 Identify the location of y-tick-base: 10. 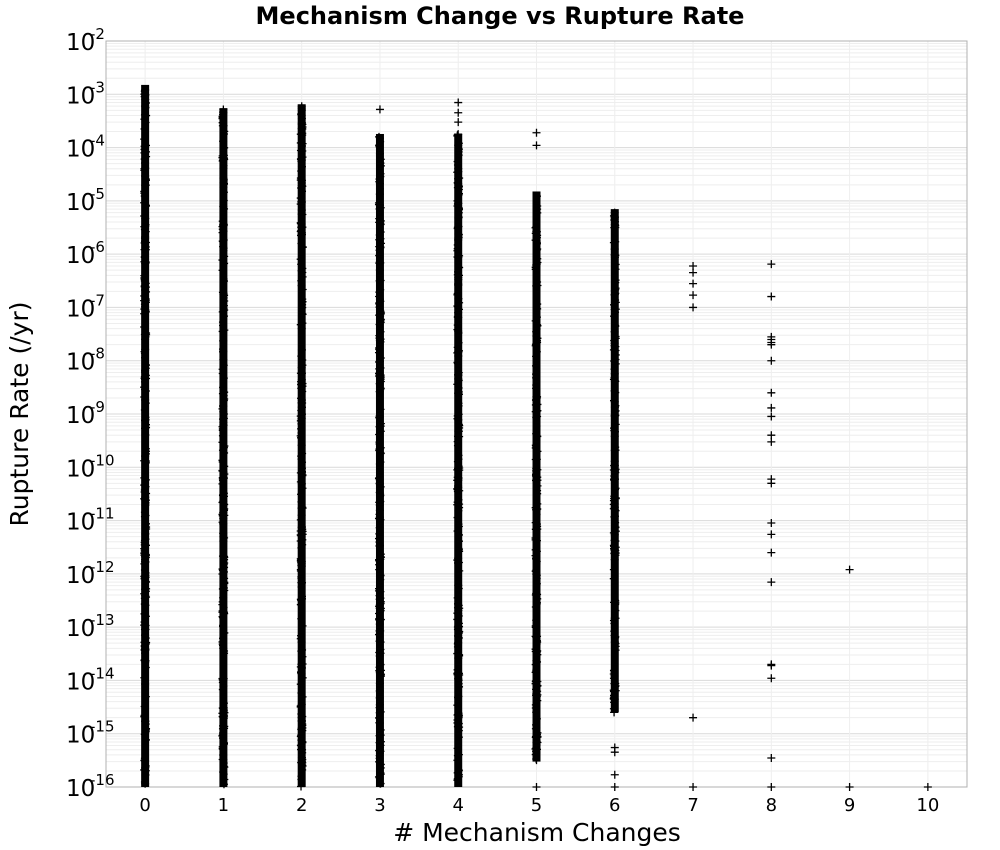
(80, 523).